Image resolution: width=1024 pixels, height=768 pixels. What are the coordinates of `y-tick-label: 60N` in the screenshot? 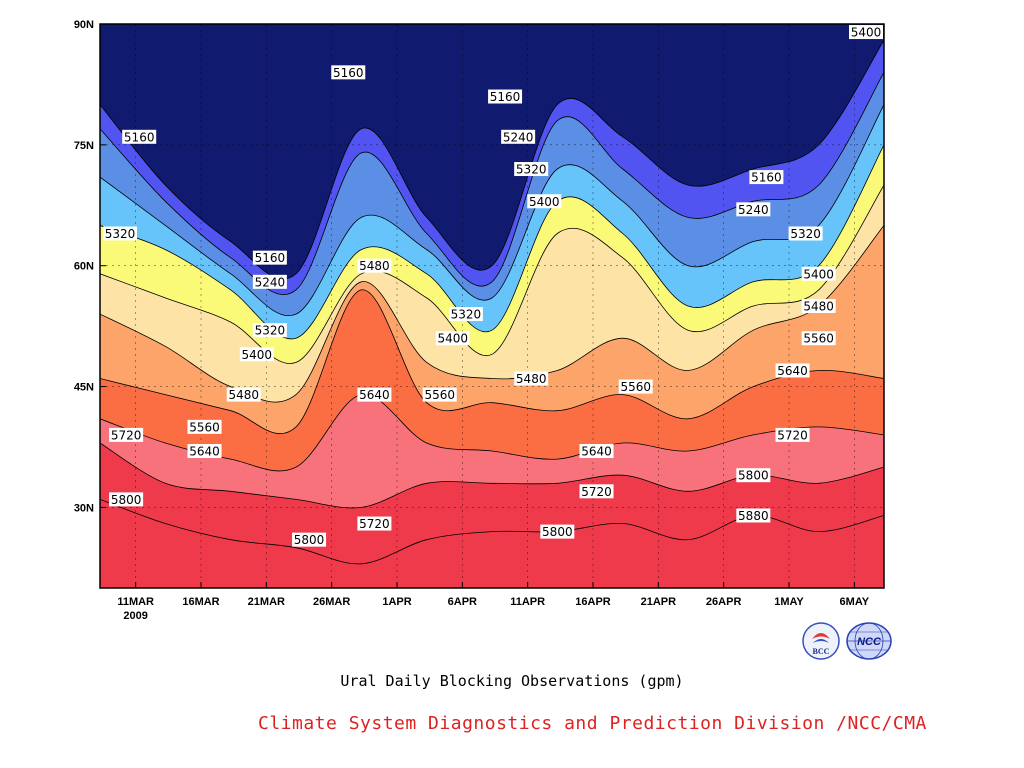 It's located at (84, 267).